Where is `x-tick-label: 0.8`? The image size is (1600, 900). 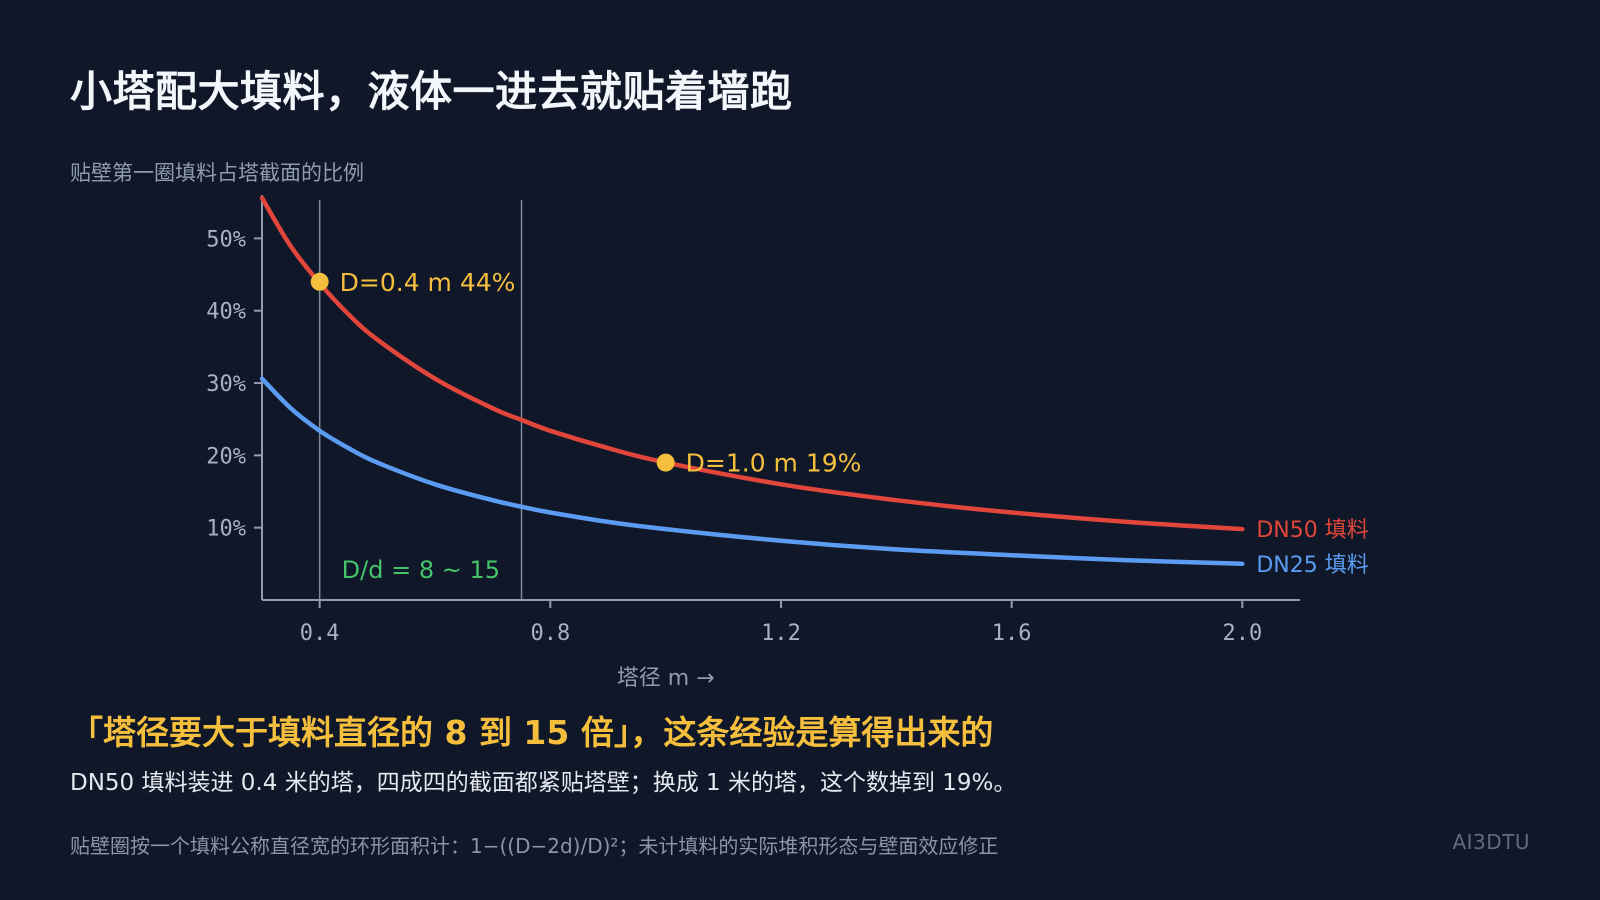 x-tick-label: 0.8 is located at coordinates (550, 633).